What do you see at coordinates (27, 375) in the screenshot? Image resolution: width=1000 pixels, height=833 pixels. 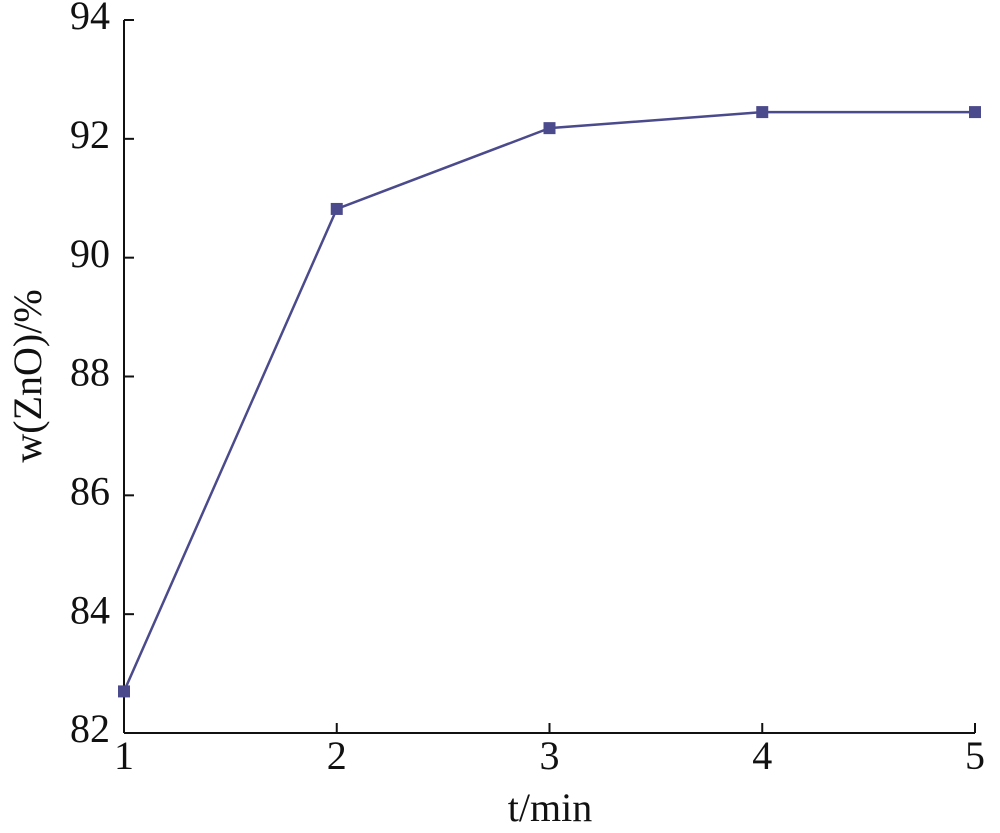 I see `y-axis-label: w(ZnO)/%` at bounding box center [27, 375].